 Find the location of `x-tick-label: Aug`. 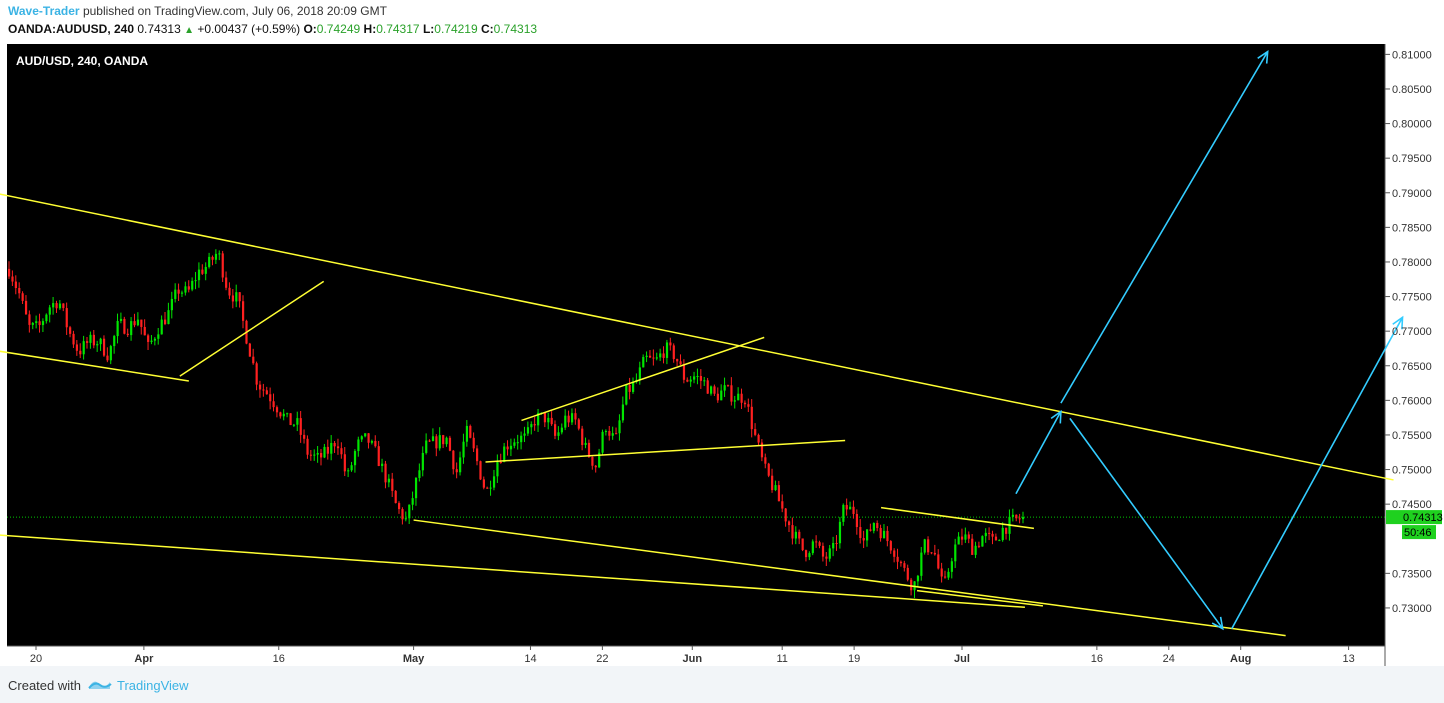

x-tick-label: Aug is located at coordinates (1240, 659).